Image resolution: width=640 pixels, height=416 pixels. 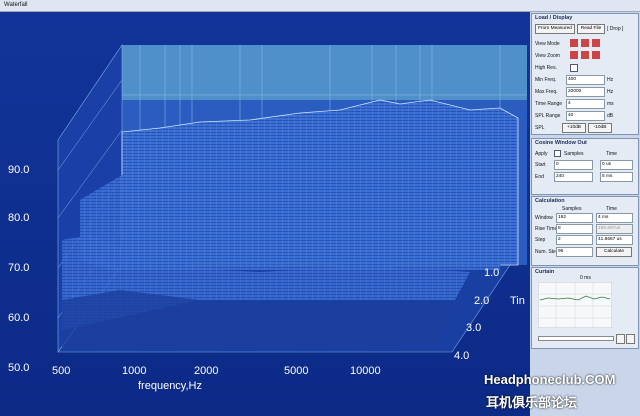 I want to click on title-bar: Waterfall, so click(x=320, y=6).